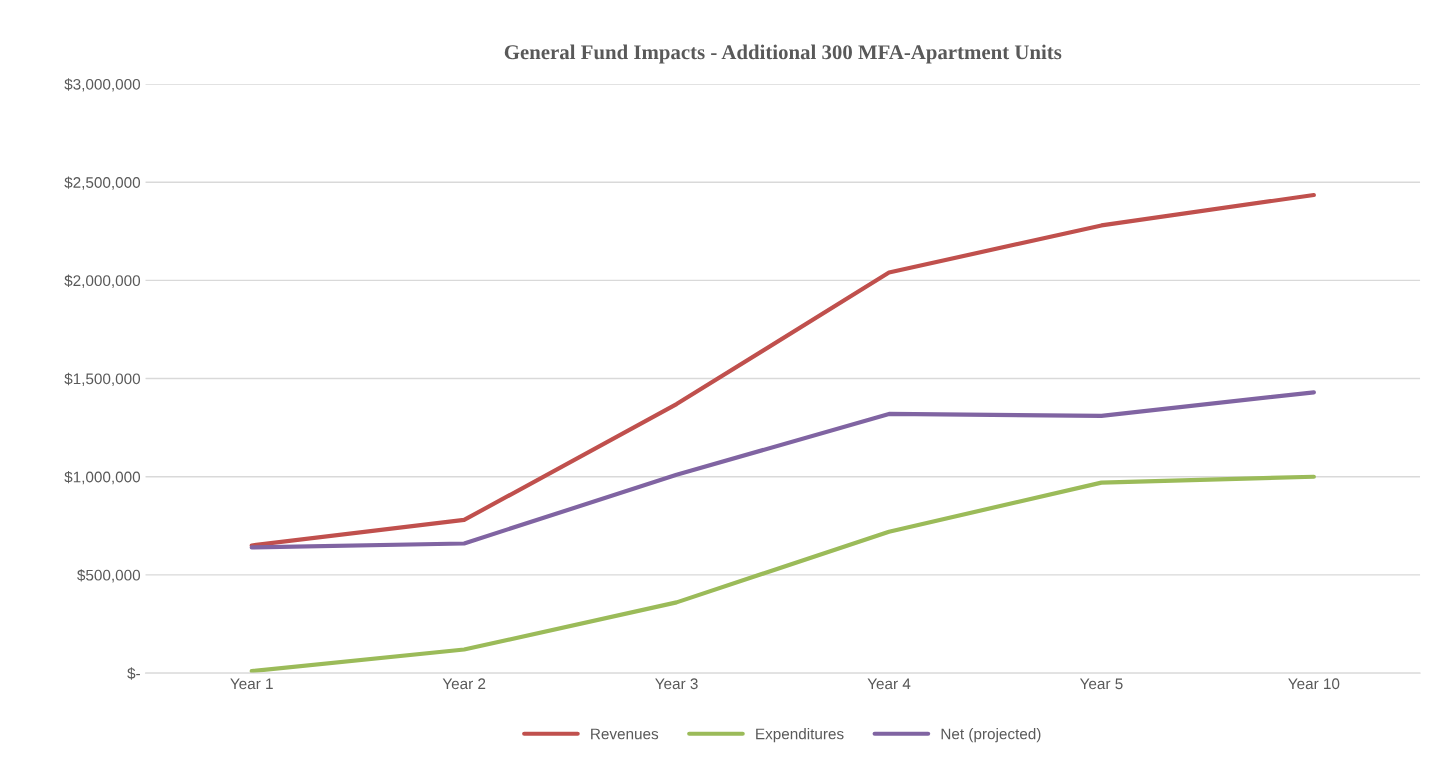  What do you see at coordinates (800, 735) in the screenshot?
I see `legend-label: Expenditures` at bounding box center [800, 735].